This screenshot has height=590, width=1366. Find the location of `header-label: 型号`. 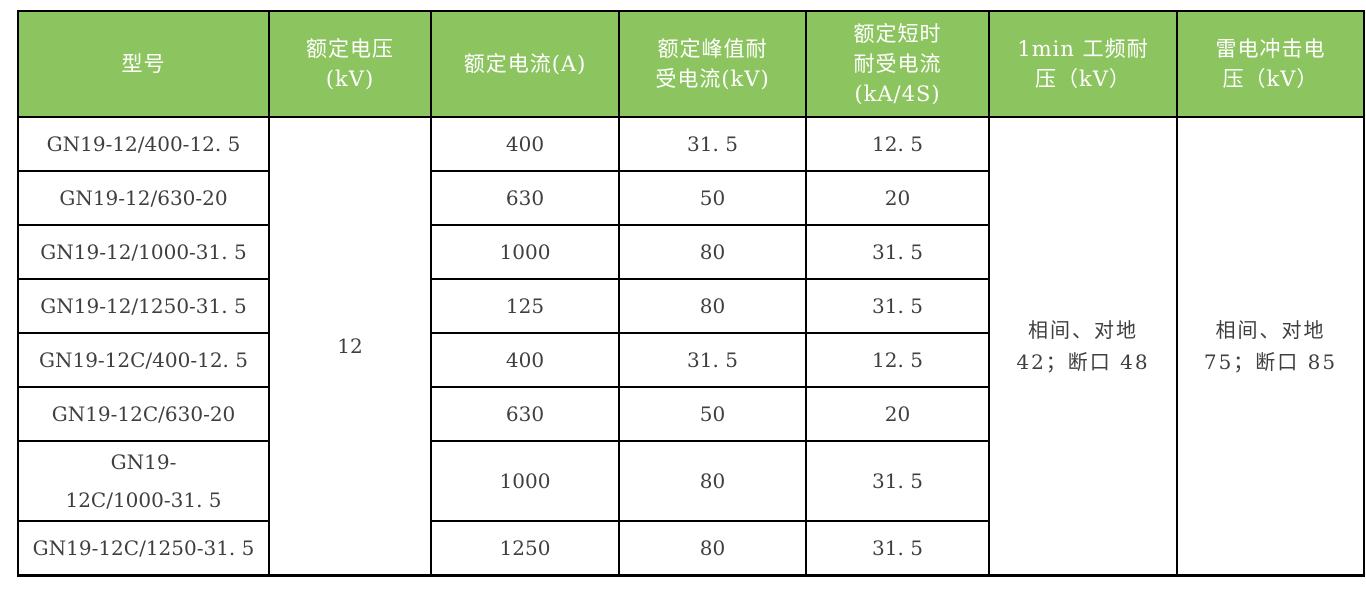

header-label: 型号 is located at coordinates (143, 64).